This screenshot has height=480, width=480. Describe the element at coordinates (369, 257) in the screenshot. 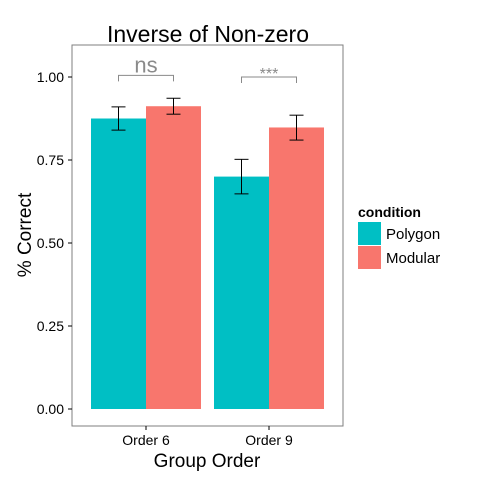

I see `legend-key-modular` at that location.